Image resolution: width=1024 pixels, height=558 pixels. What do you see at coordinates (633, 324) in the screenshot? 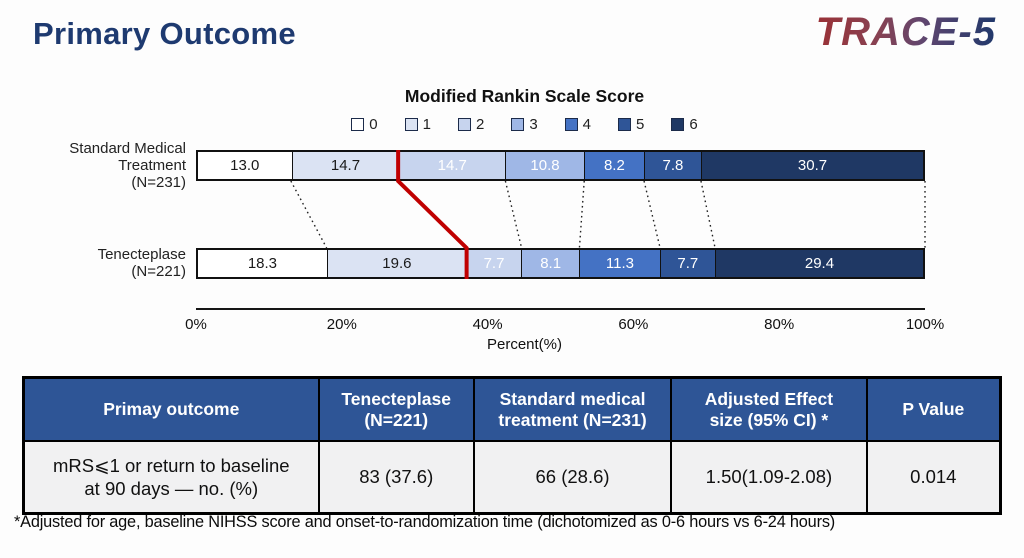
I see `axis-tick: 60%` at bounding box center [633, 324].